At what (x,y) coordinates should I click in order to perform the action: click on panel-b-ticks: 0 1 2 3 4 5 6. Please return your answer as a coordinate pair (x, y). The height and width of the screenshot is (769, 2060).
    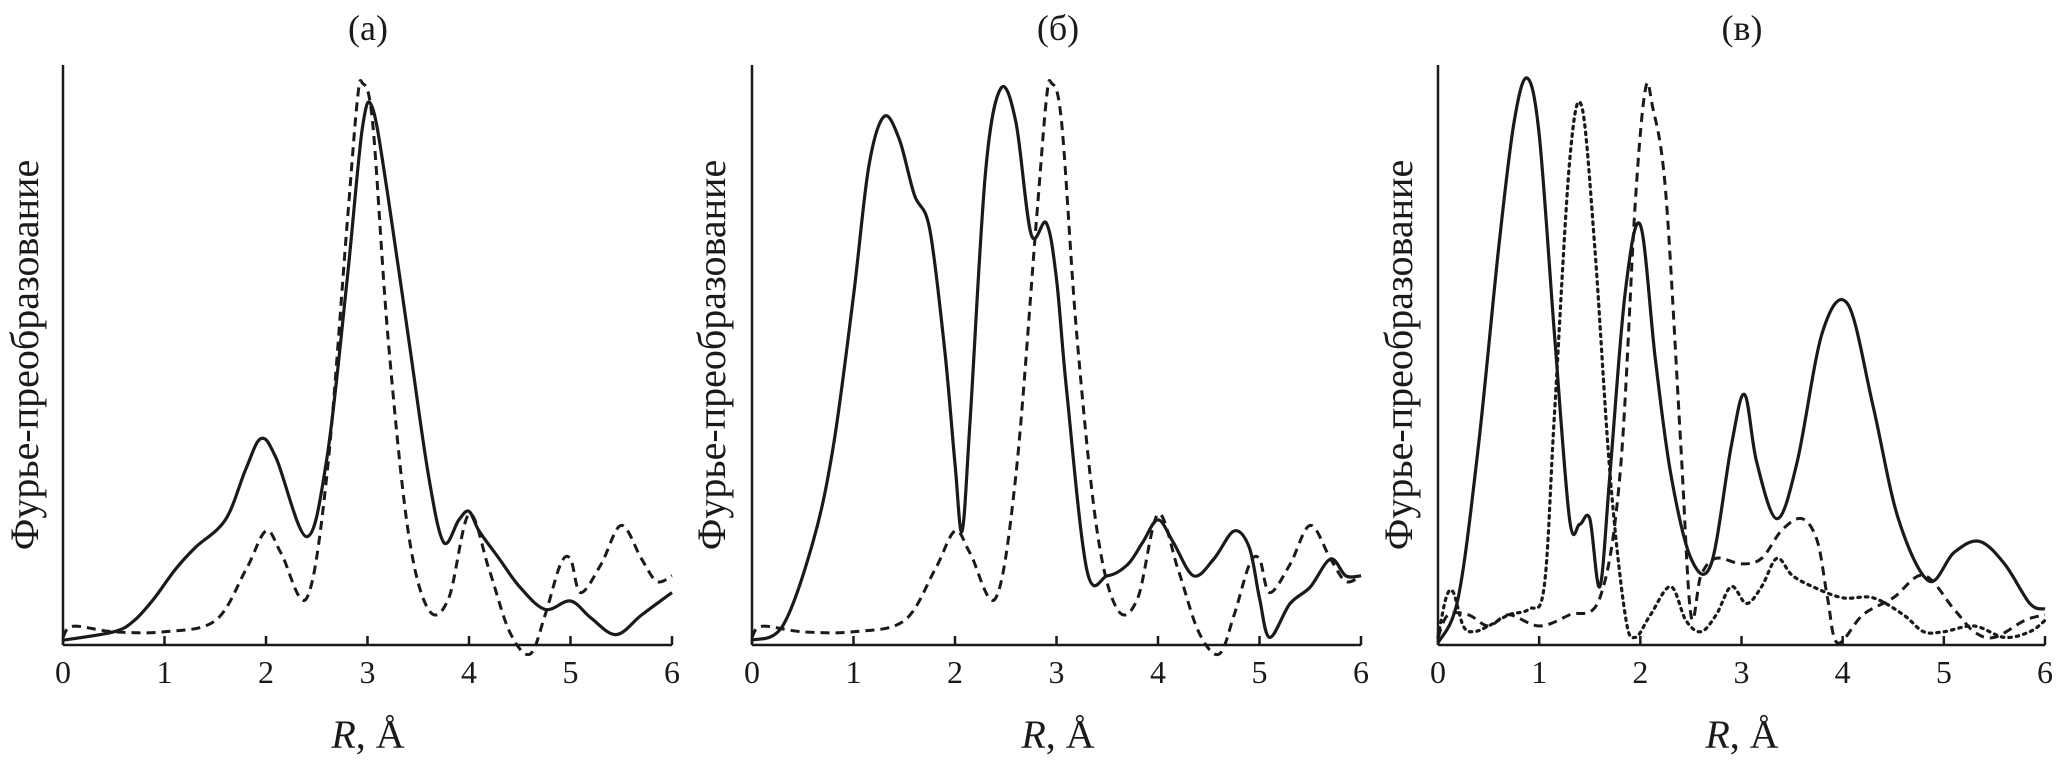
    Looking at the image, I should click on (1056, 663).